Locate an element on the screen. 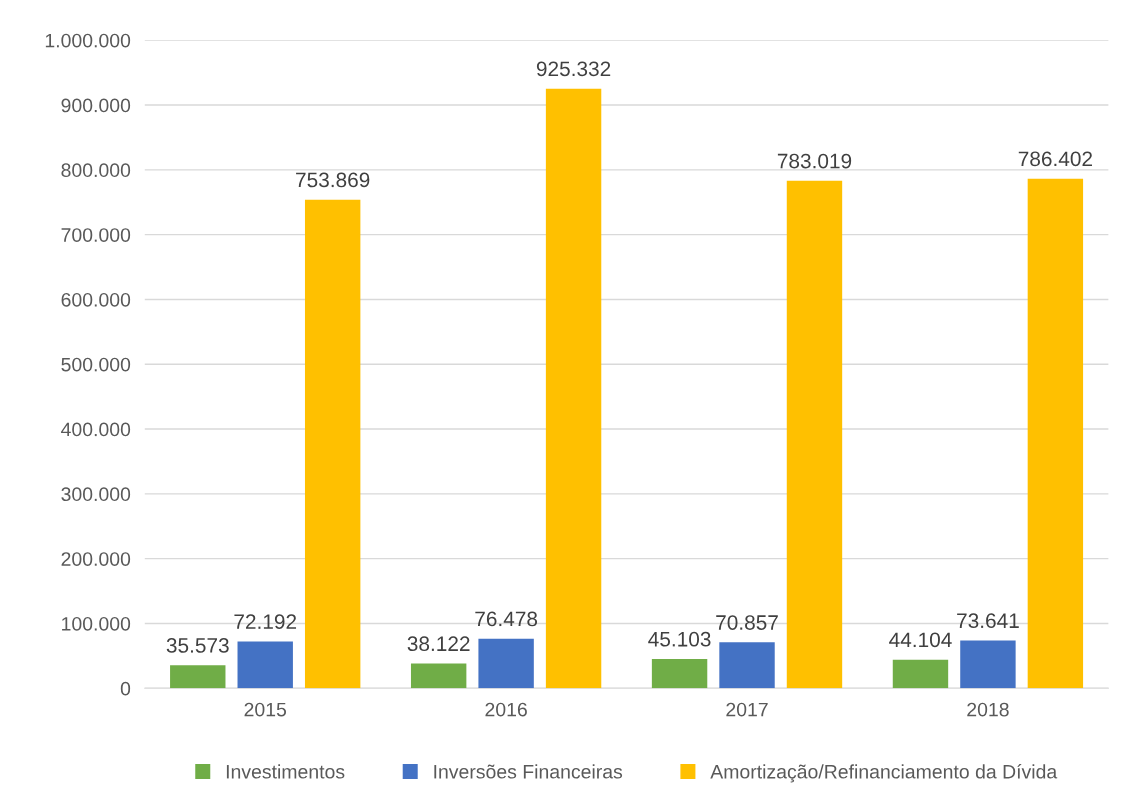 This screenshot has width=1131, height=805. data-label: 35.573 is located at coordinates (197, 645).